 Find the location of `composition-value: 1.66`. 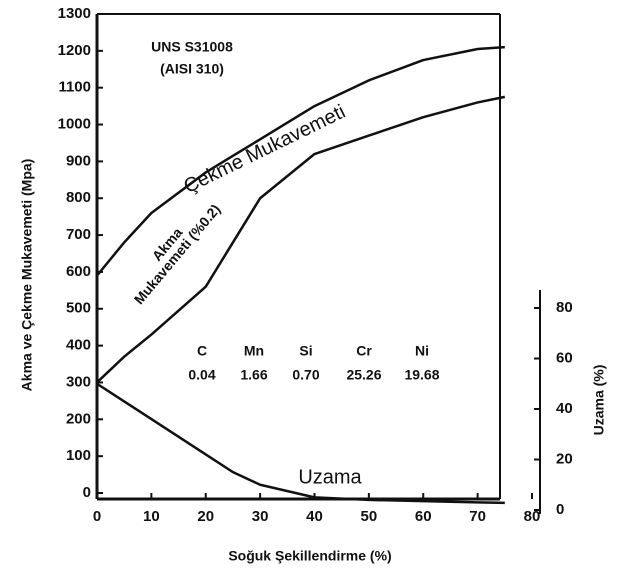

composition-value: 1.66 is located at coordinates (253, 375).